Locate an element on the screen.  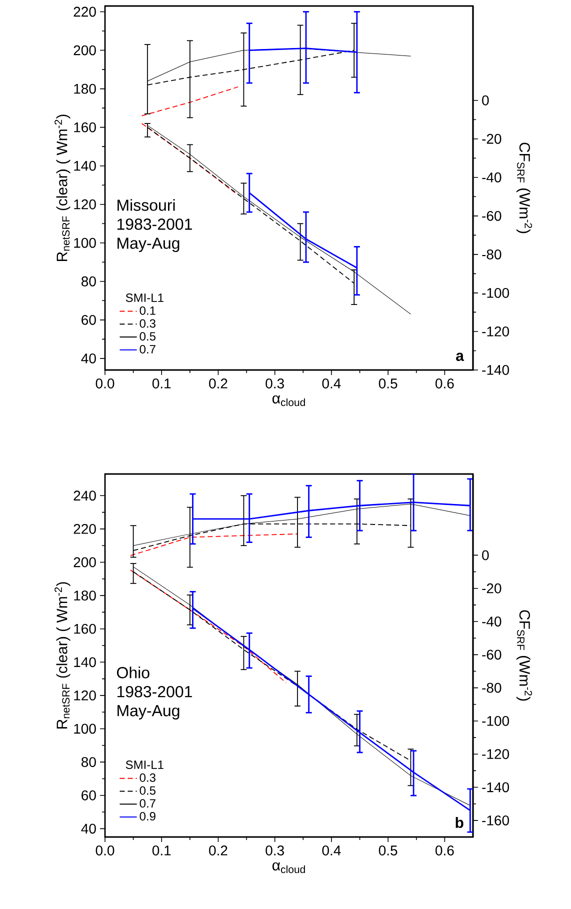
annotation: Missouri is located at coordinates (146, 205).